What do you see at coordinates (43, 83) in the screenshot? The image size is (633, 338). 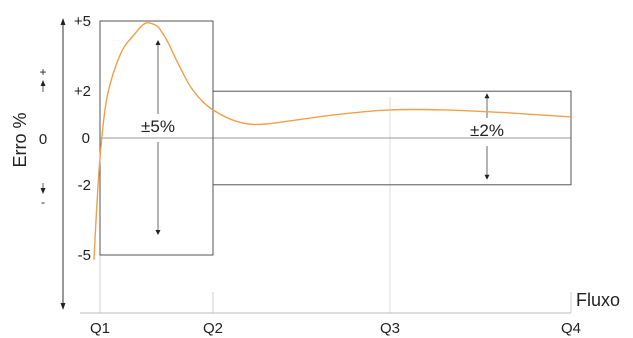 I see `plus-arrowhead` at bounding box center [43, 83].